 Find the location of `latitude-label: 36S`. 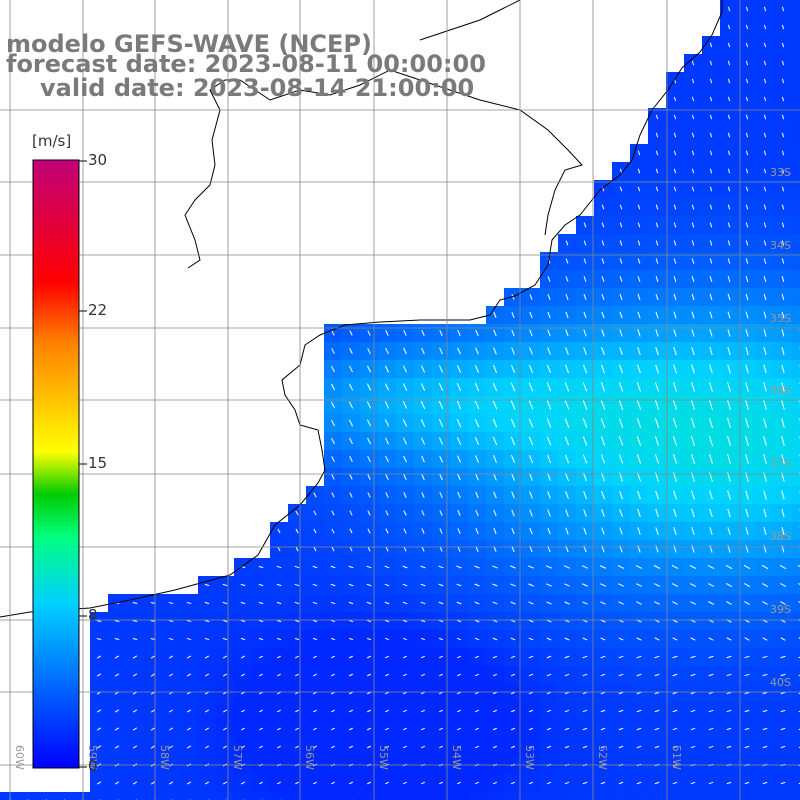

latitude-label: 36S is located at coordinates (780, 390).